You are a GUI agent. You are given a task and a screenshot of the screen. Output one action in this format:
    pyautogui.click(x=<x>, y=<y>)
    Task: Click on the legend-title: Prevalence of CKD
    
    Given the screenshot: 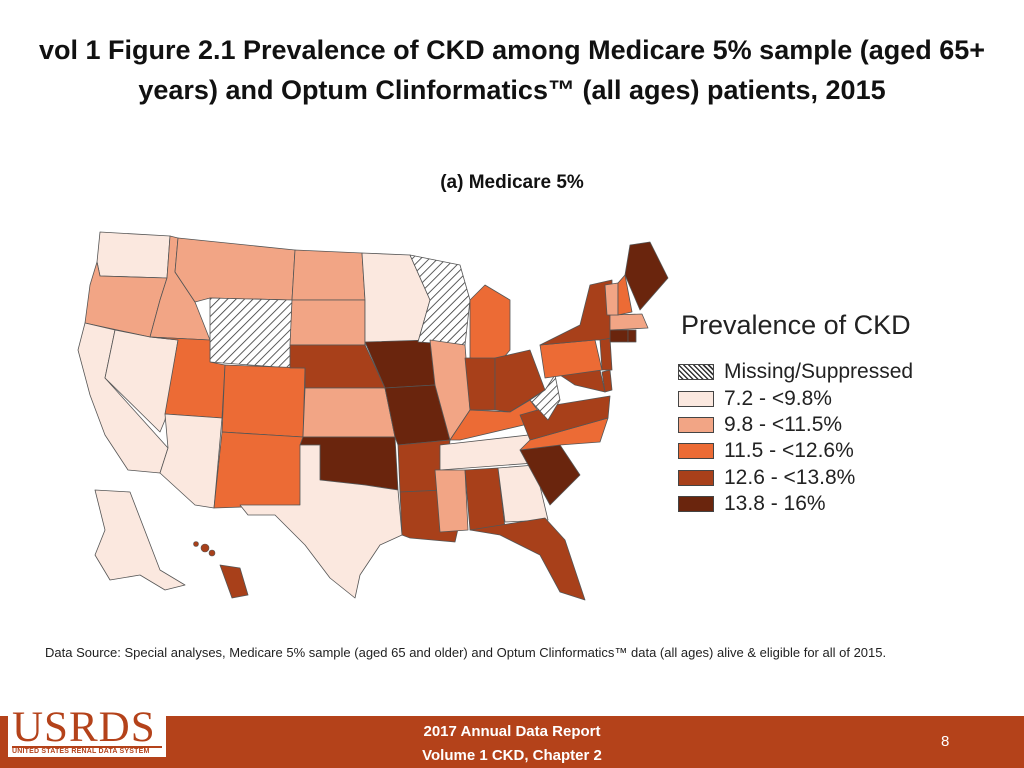 What is the action you would take?
    pyautogui.click(x=796, y=325)
    